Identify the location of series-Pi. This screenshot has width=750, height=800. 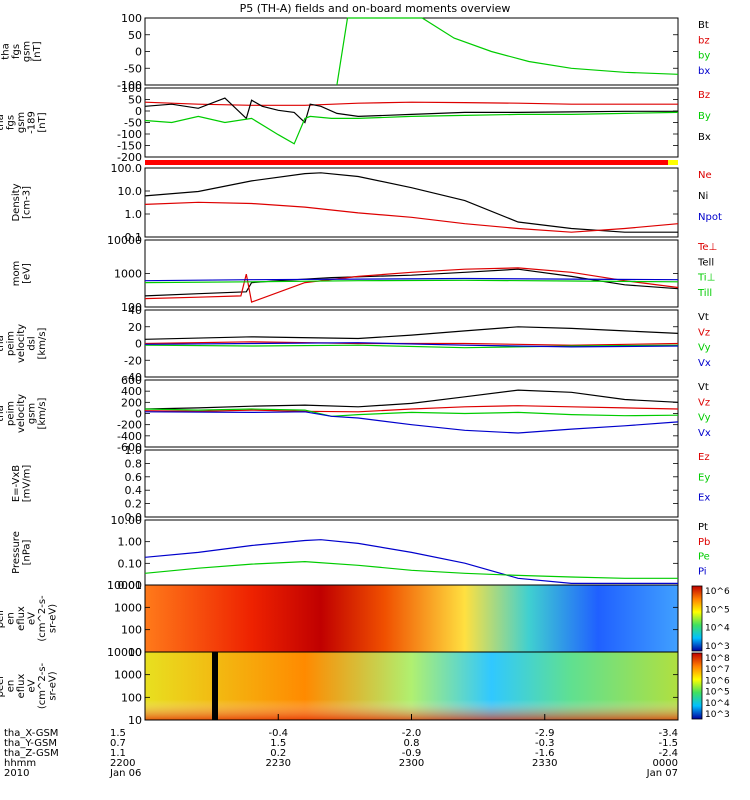
(411, 562).